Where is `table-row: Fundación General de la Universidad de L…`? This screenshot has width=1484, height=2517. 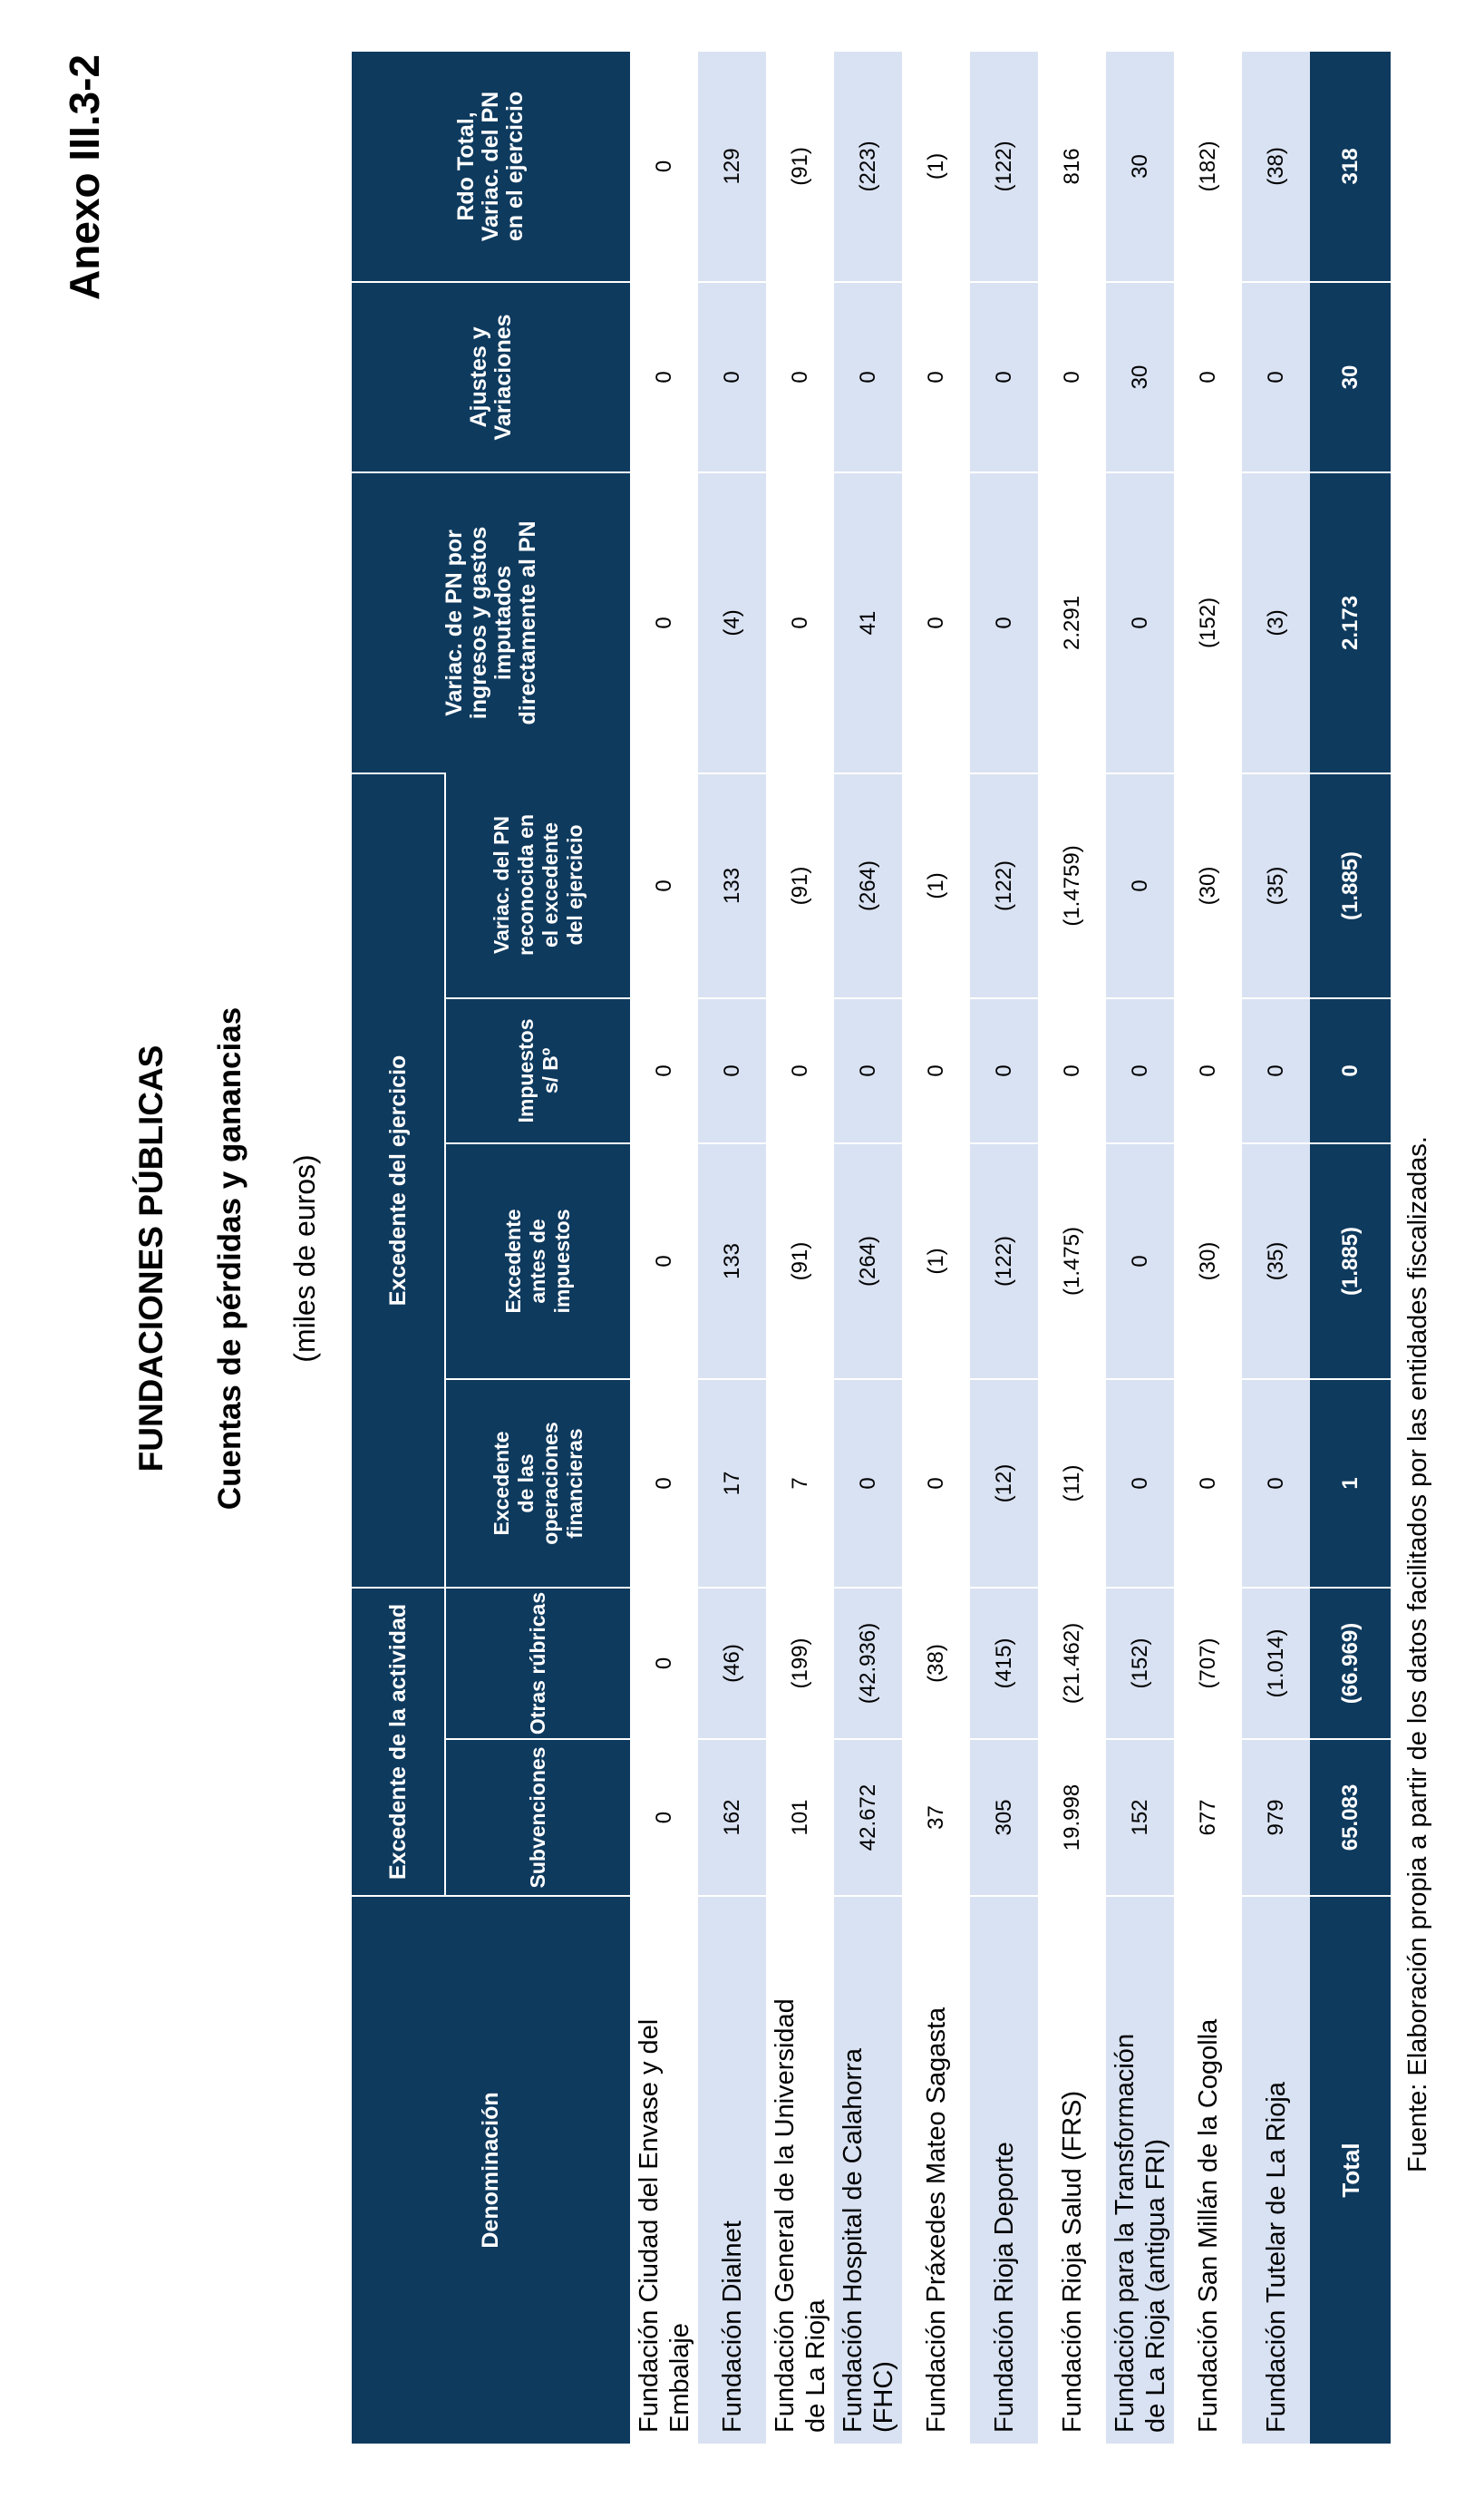 table-row: Fundación General de la Universidad de L… is located at coordinates (800, 1247).